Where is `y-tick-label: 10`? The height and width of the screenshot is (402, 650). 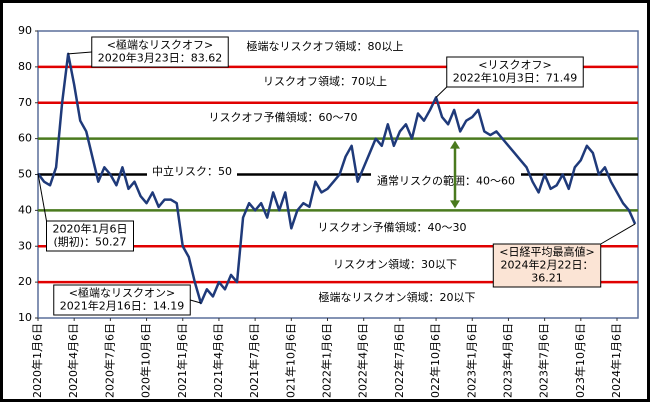 y-tick-label: 10 is located at coordinates (25, 317).